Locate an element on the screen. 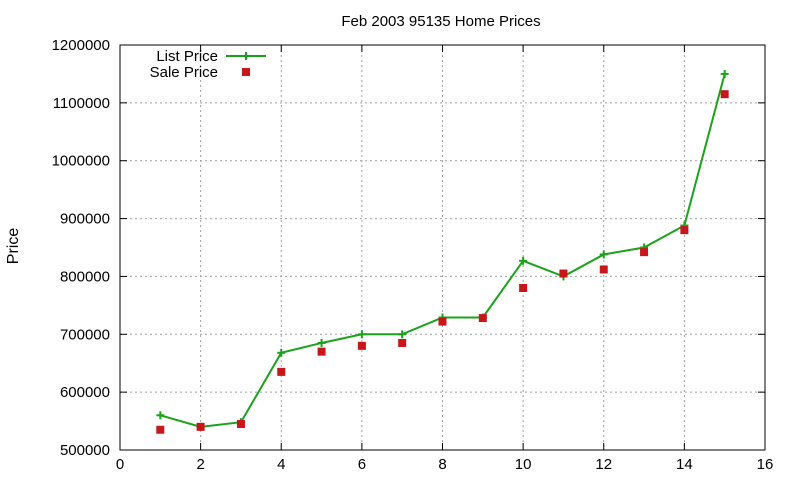 The image size is (800, 480). x-tick-label: 6 is located at coordinates (362, 464).